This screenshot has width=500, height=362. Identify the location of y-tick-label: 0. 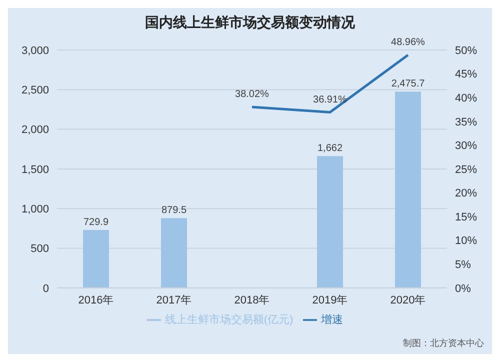
(45, 288).